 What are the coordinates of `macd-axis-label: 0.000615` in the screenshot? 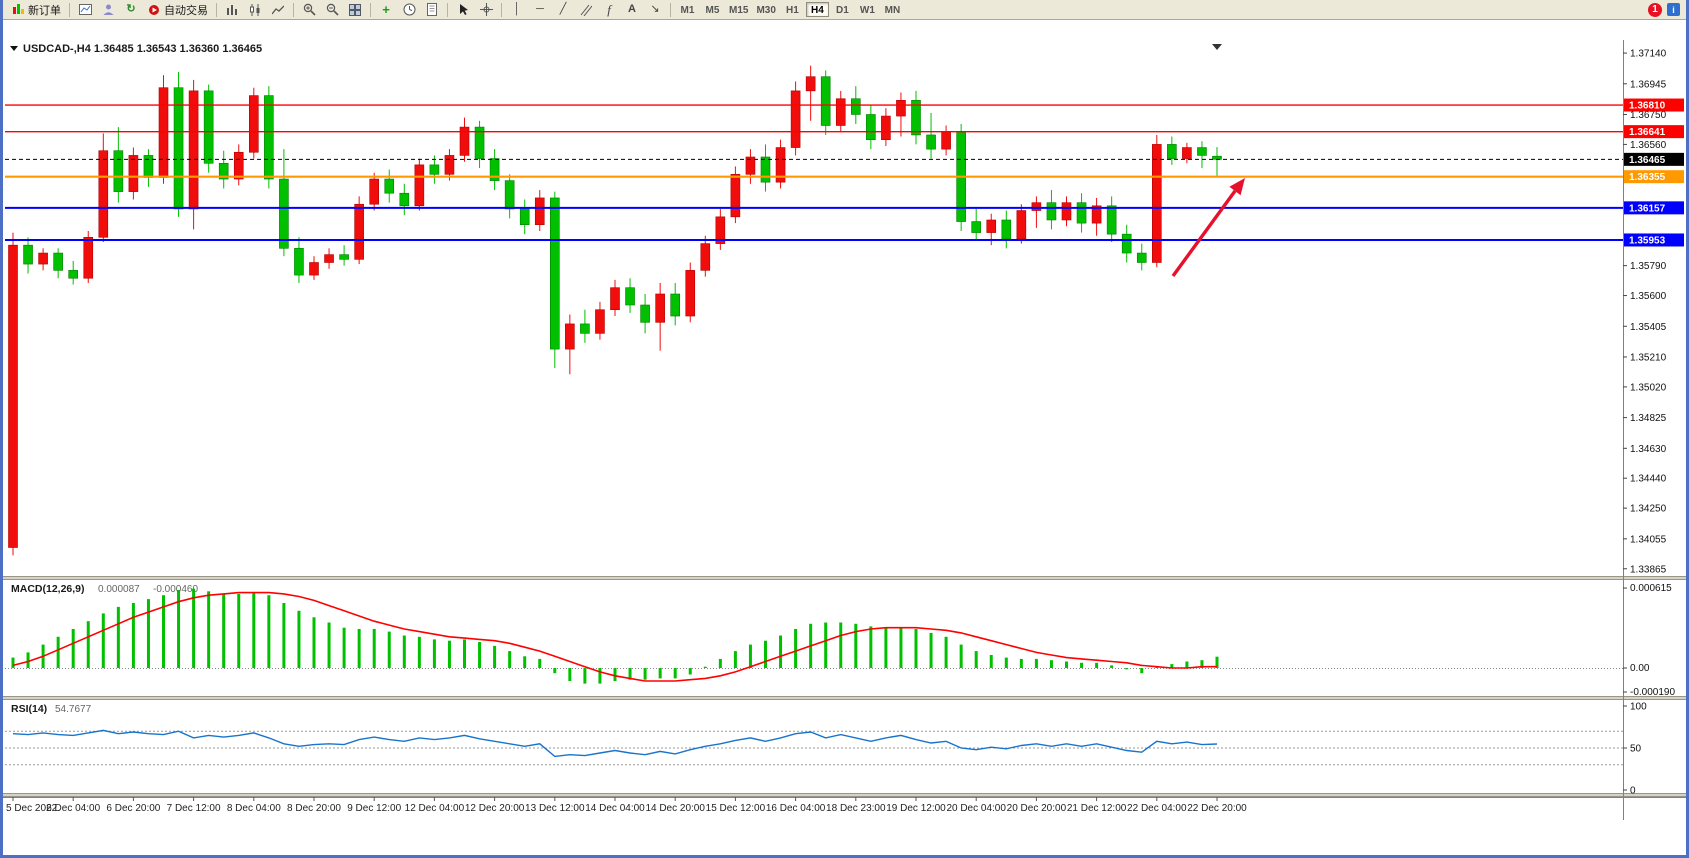 It's located at (1651, 588).